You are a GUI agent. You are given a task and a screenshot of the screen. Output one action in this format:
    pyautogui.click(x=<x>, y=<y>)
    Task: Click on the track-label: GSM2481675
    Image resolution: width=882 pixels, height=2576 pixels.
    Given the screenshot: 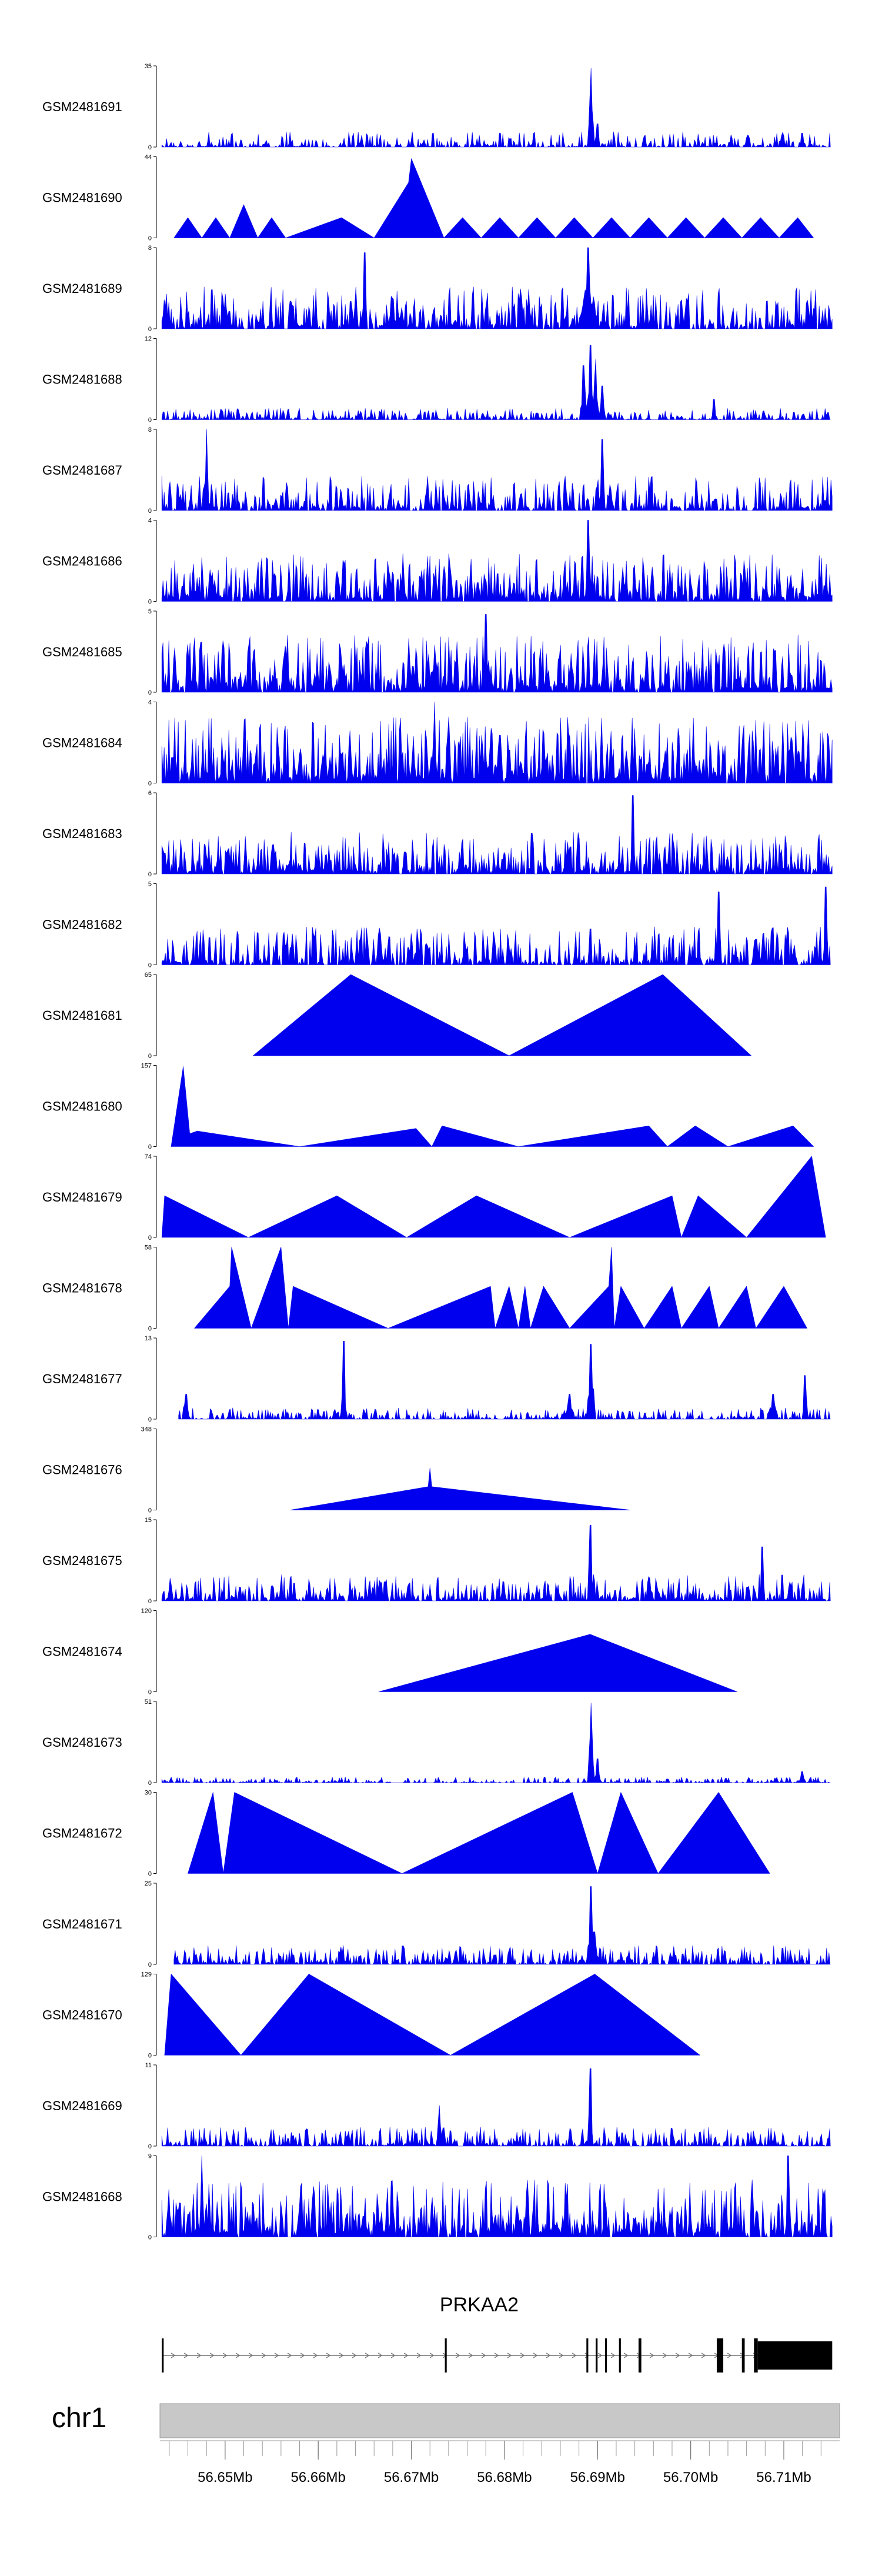 What is the action you would take?
    pyautogui.click(x=82, y=1560)
    